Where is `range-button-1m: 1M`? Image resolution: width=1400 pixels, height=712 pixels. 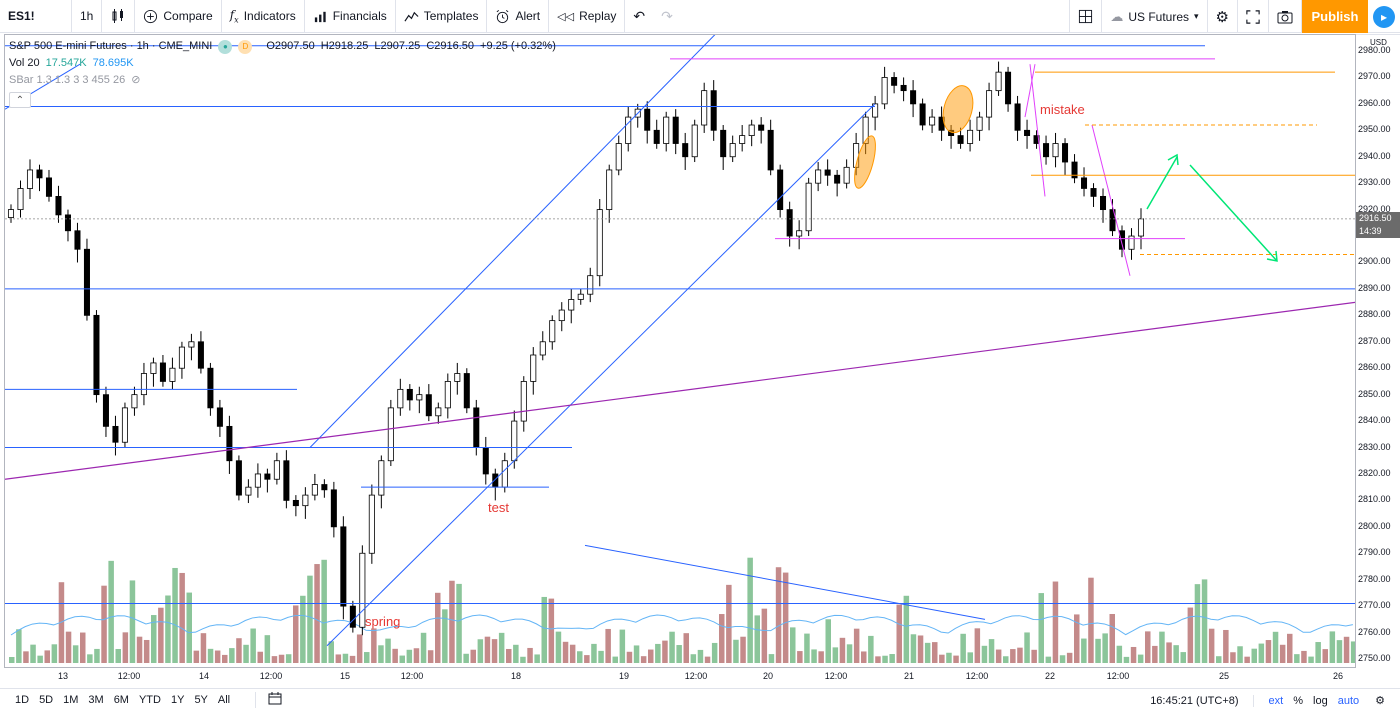
range-button-1m: 1M is located at coordinates (71, 700).